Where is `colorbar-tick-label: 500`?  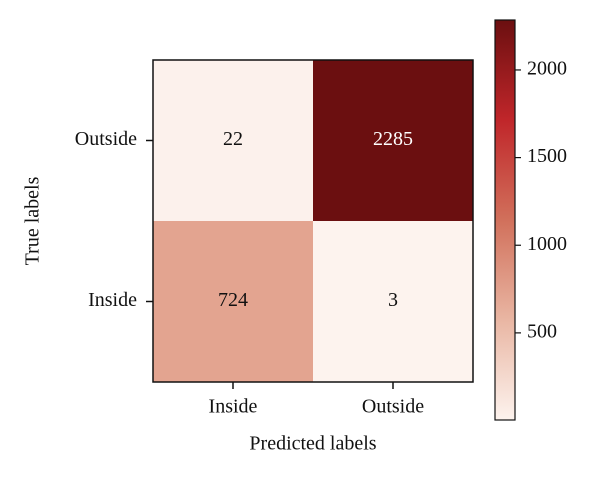
colorbar-tick-label: 500 is located at coordinates (542, 331).